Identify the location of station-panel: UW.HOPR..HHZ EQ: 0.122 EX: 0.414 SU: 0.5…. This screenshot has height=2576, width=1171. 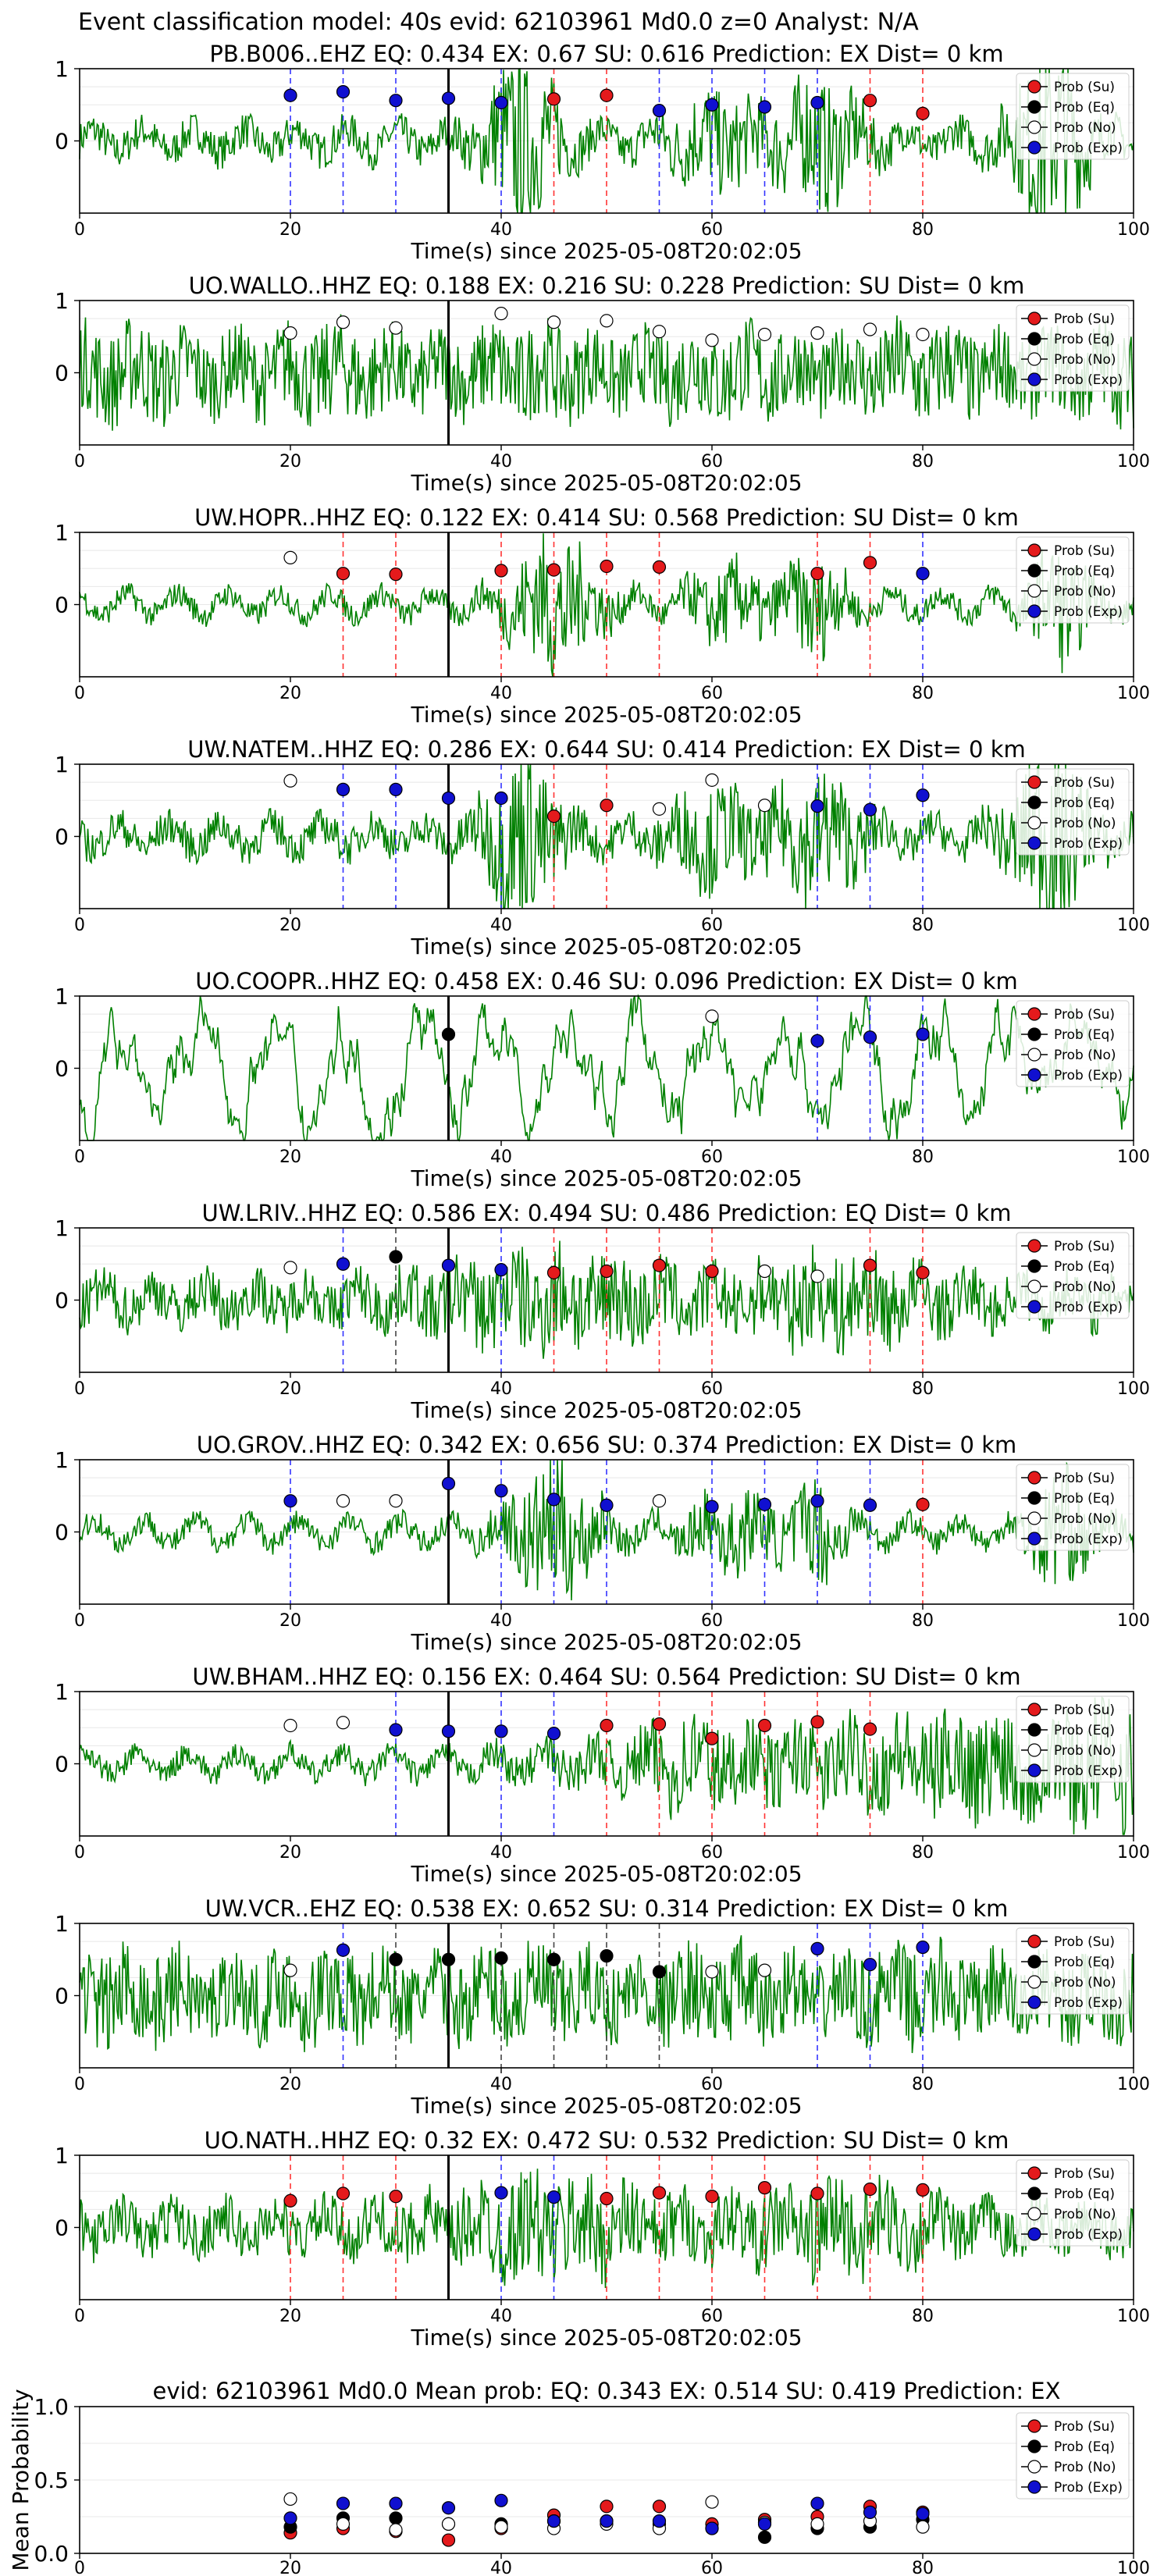
(602, 616).